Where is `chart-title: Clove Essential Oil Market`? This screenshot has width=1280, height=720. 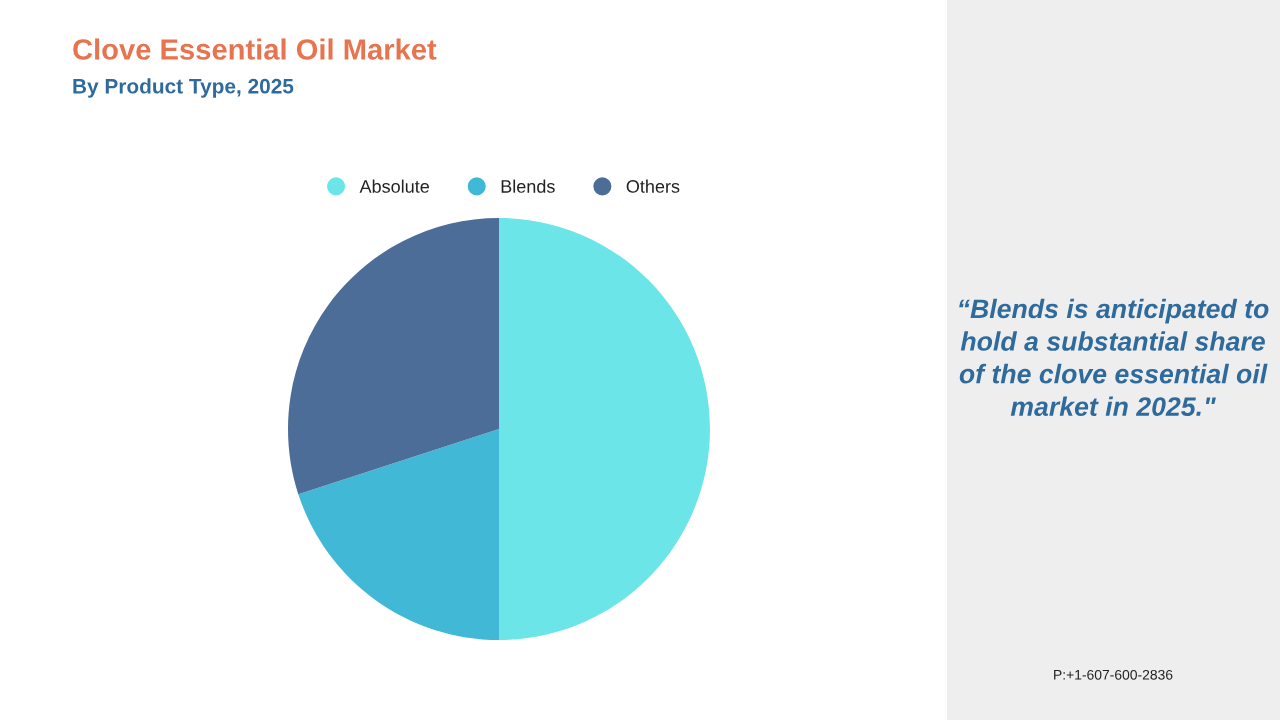 chart-title: Clove Essential Oil Market is located at coordinates (255, 49).